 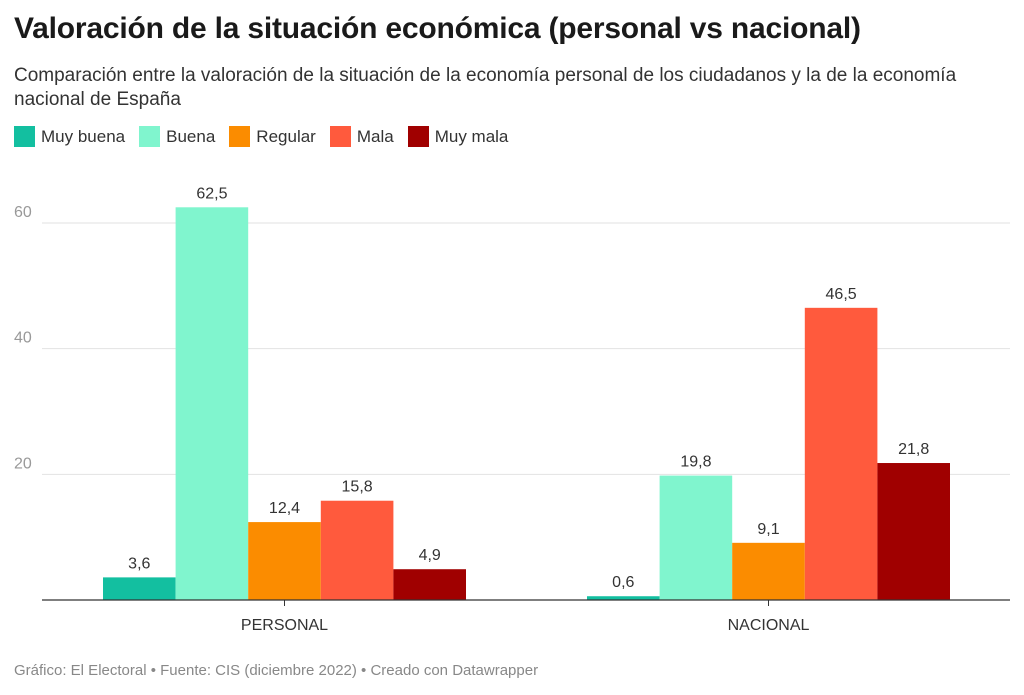 What do you see at coordinates (357, 487) in the screenshot?
I see `data-label: 15,8` at bounding box center [357, 487].